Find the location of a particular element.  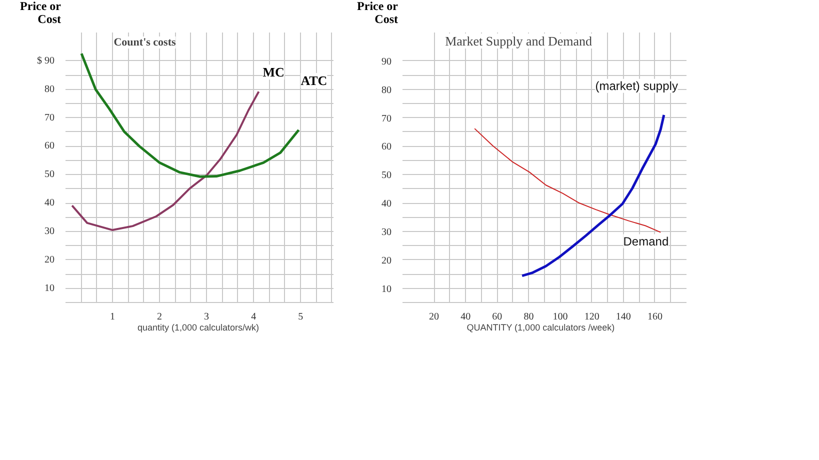

chart-title: Market Supply and Demand is located at coordinates (519, 41).